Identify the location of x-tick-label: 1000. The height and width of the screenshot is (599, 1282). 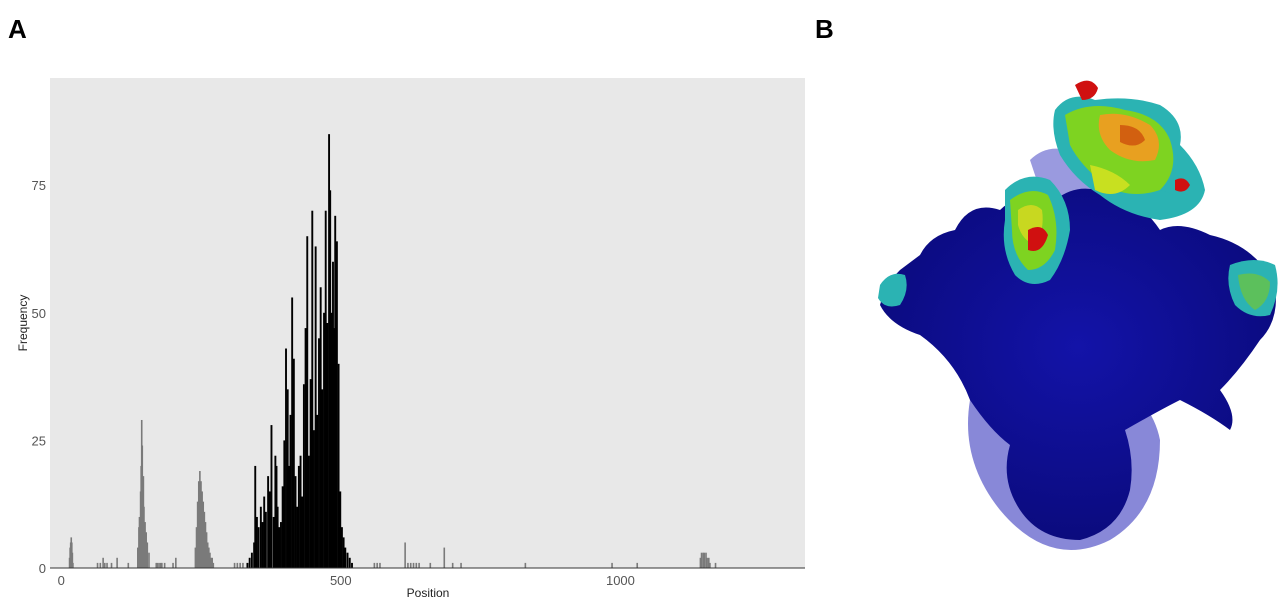
(620, 580).